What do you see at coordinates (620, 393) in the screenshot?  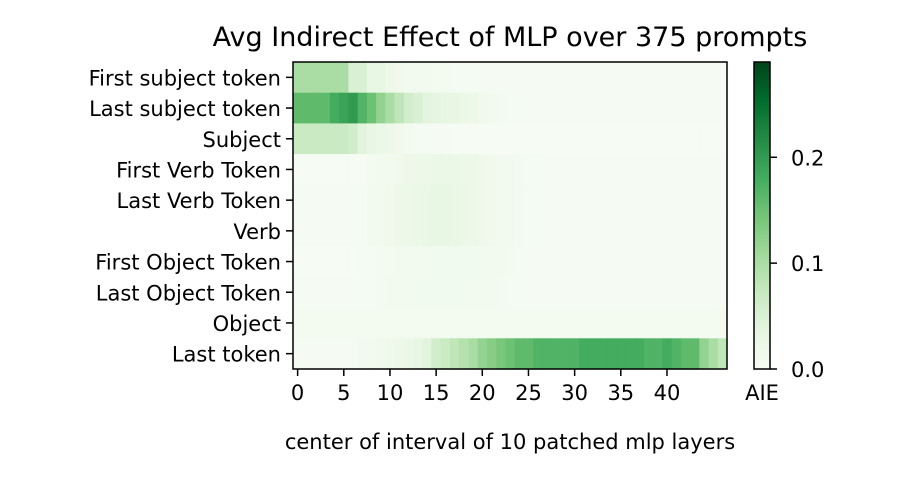 I see `x-tick-label: 35` at bounding box center [620, 393].